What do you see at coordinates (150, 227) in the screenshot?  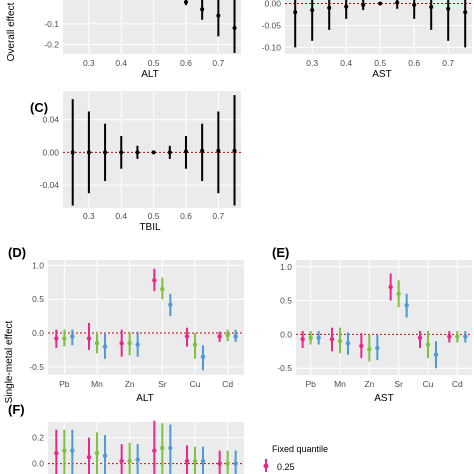 I see `x-axis-label: TBIL` at bounding box center [150, 227].